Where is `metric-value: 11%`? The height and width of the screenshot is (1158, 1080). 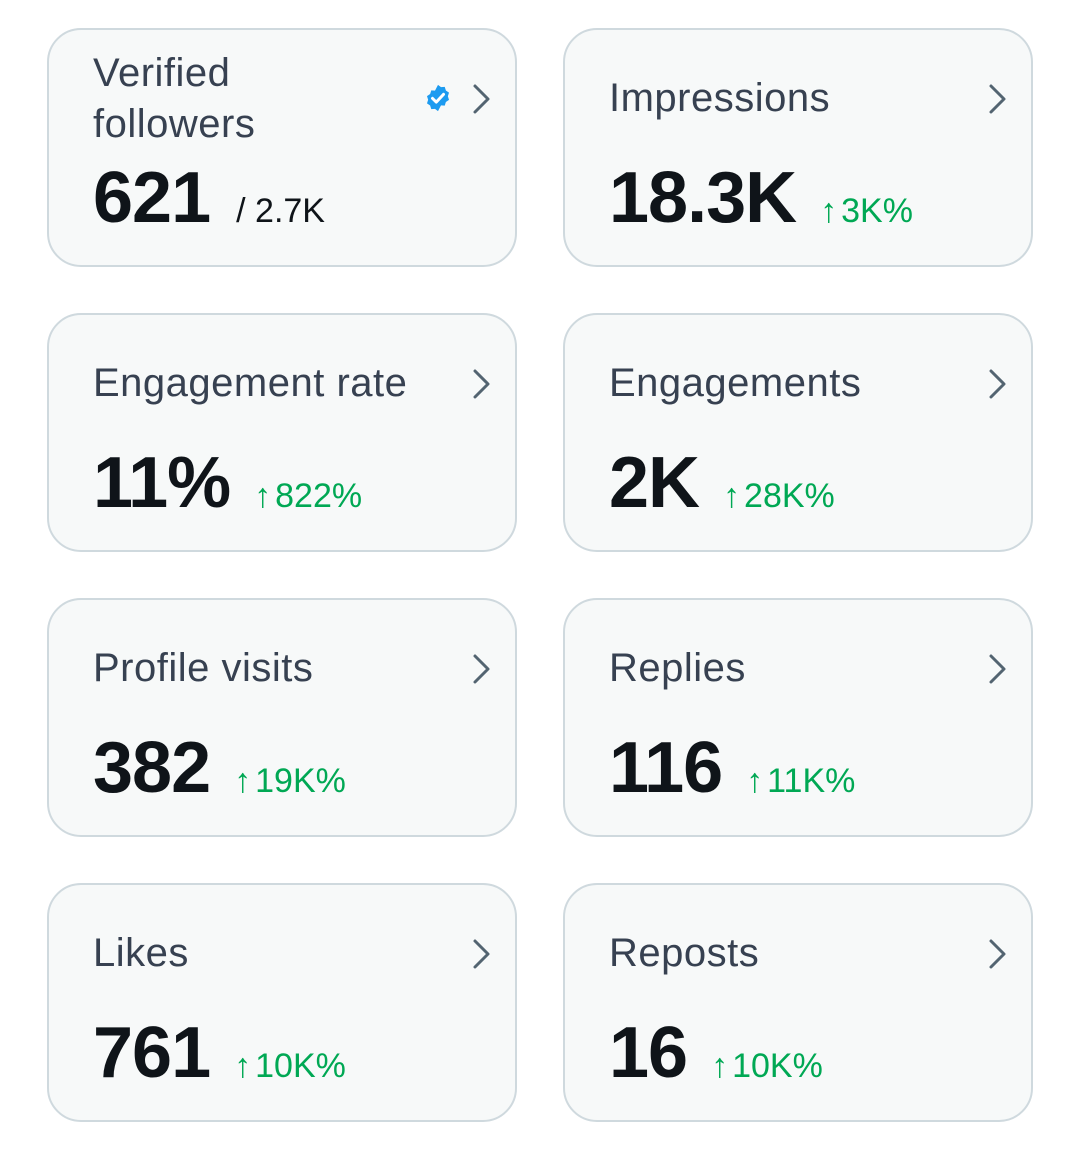 metric-value: 11% is located at coordinates (162, 483).